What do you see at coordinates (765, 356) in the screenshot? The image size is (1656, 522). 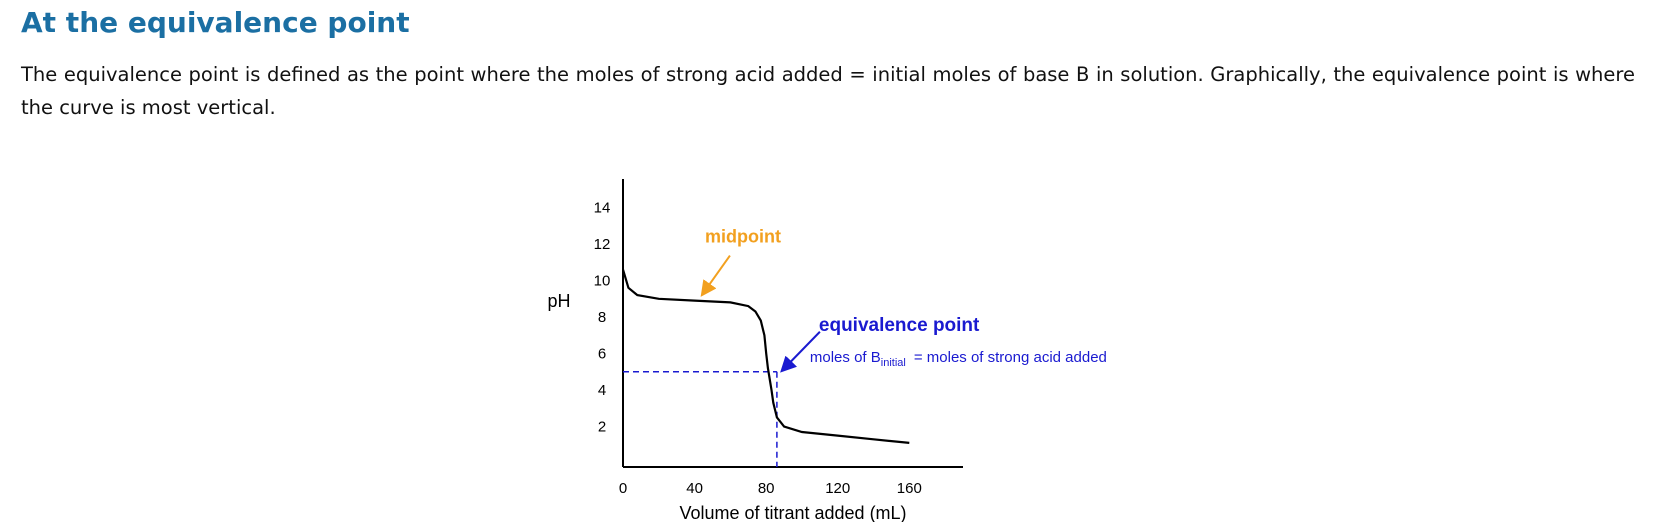 I see `titration-curve` at bounding box center [765, 356].